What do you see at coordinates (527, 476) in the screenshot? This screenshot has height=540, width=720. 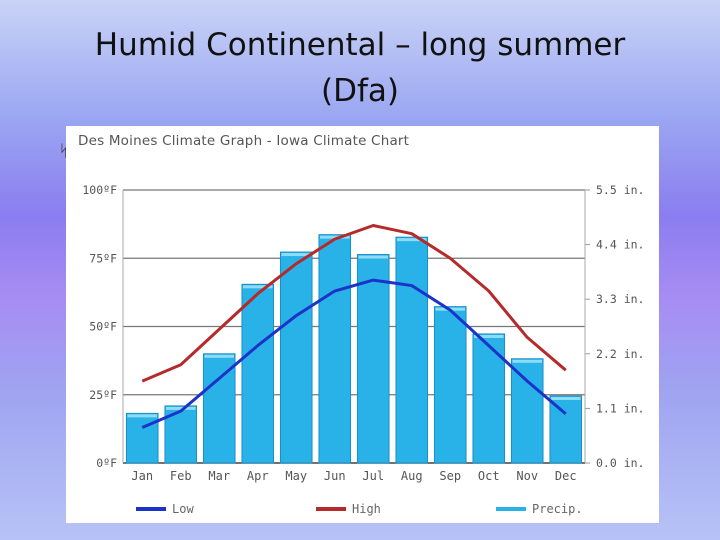 I see `x-axis-tick-label: Nov` at bounding box center [527, 476].